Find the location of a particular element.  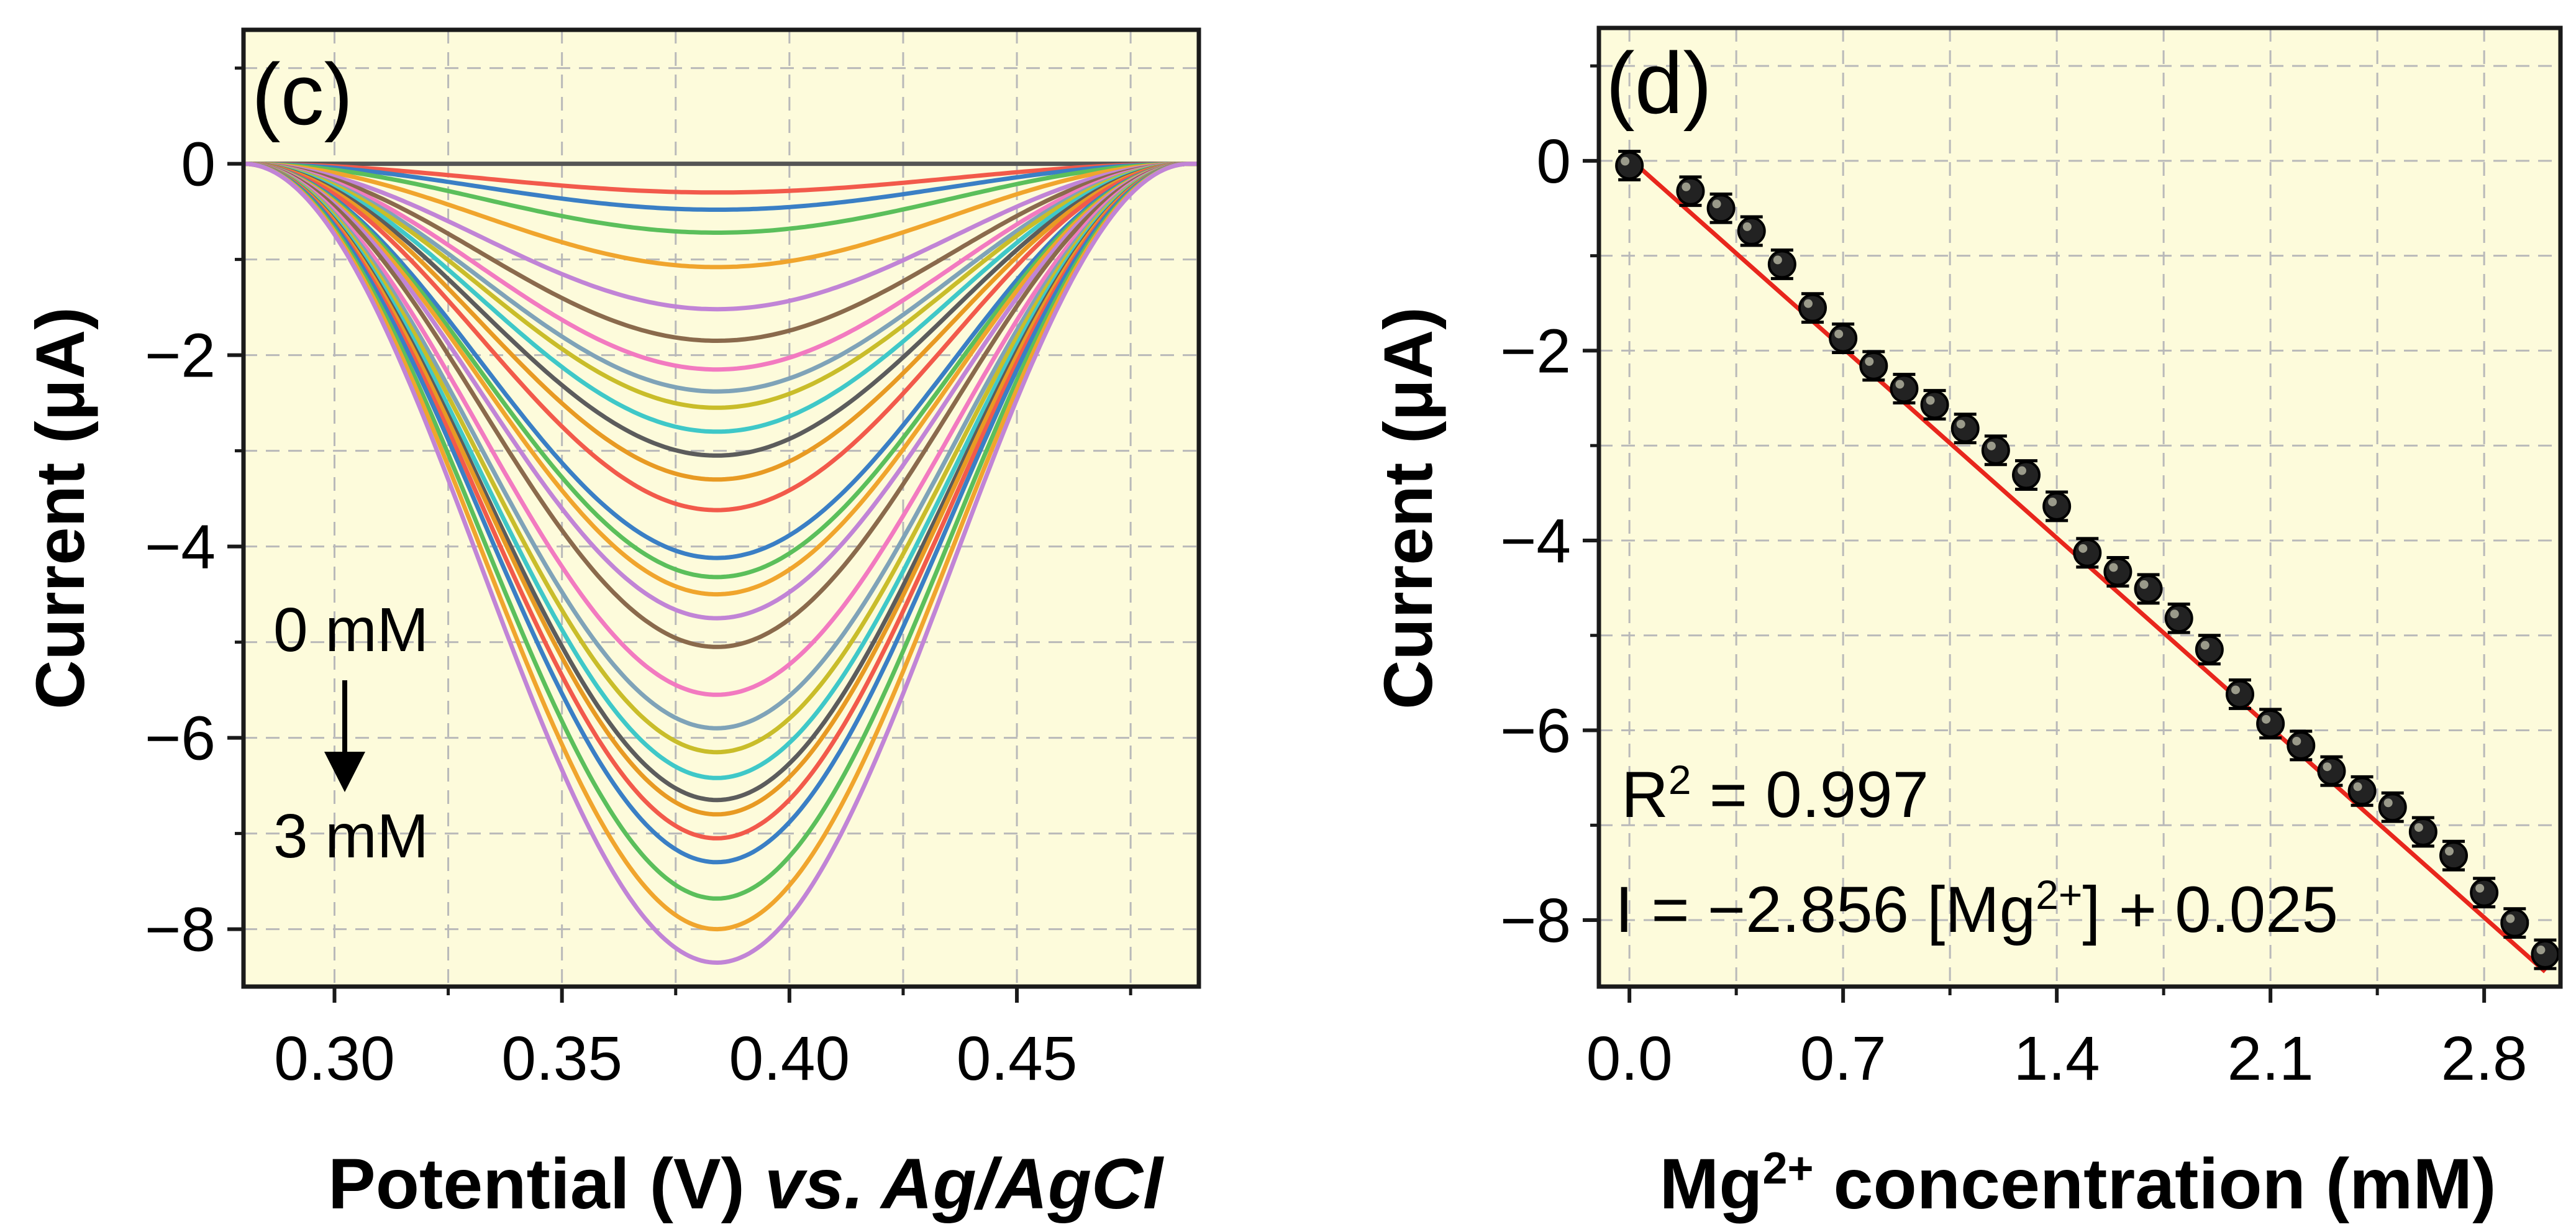

panel-d-xlabel: Mg2+ concentration (mM) is located at coordinates (2077, 1184).